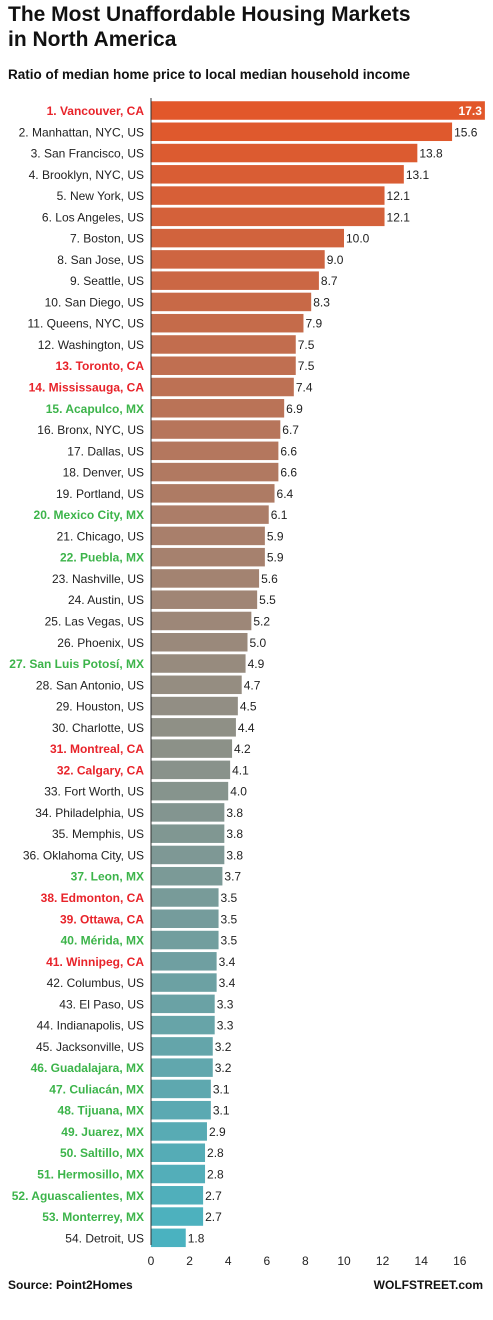 This screenshot has width=493, height=1320. What do you see at coordinates (471, 111) in the screenshot?
I see `data-label: 17.3` at bounding box center [471, 111].